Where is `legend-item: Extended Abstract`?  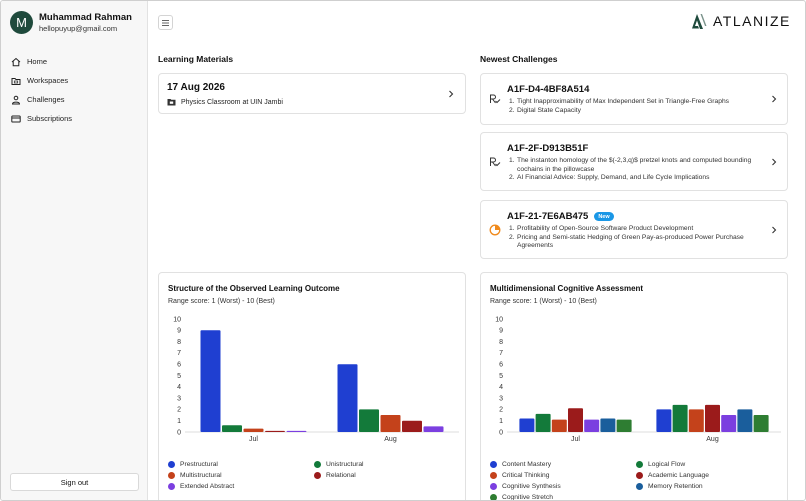
legend-item: Extended Abstract is located at coordinates (241, 486).